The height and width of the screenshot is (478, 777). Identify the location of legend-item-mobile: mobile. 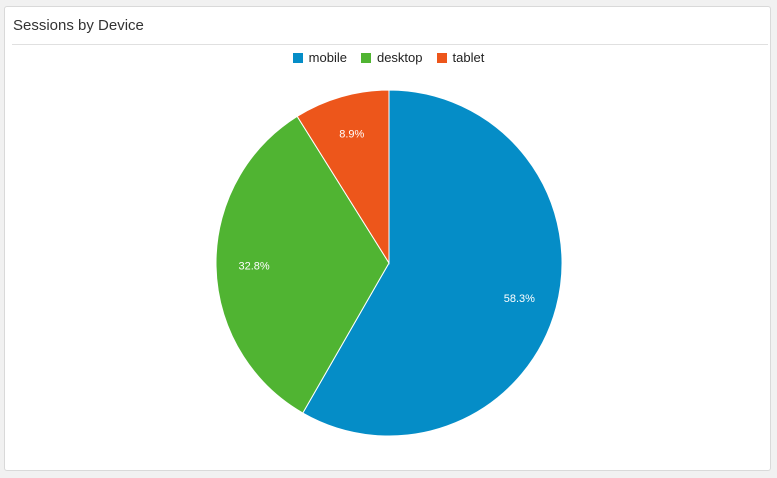
(319, 57).